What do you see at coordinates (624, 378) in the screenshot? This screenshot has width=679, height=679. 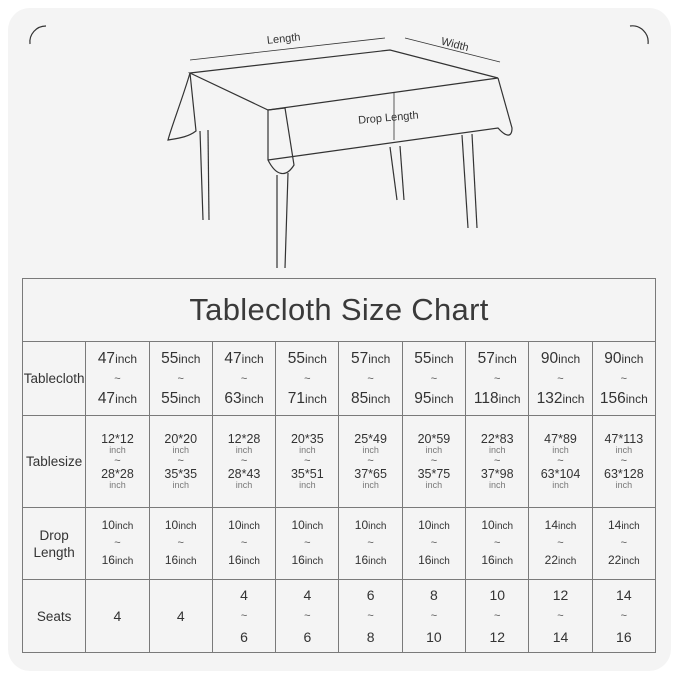 I see `table-cell: 90inch ~156inch` at bounding box center [624, 378].